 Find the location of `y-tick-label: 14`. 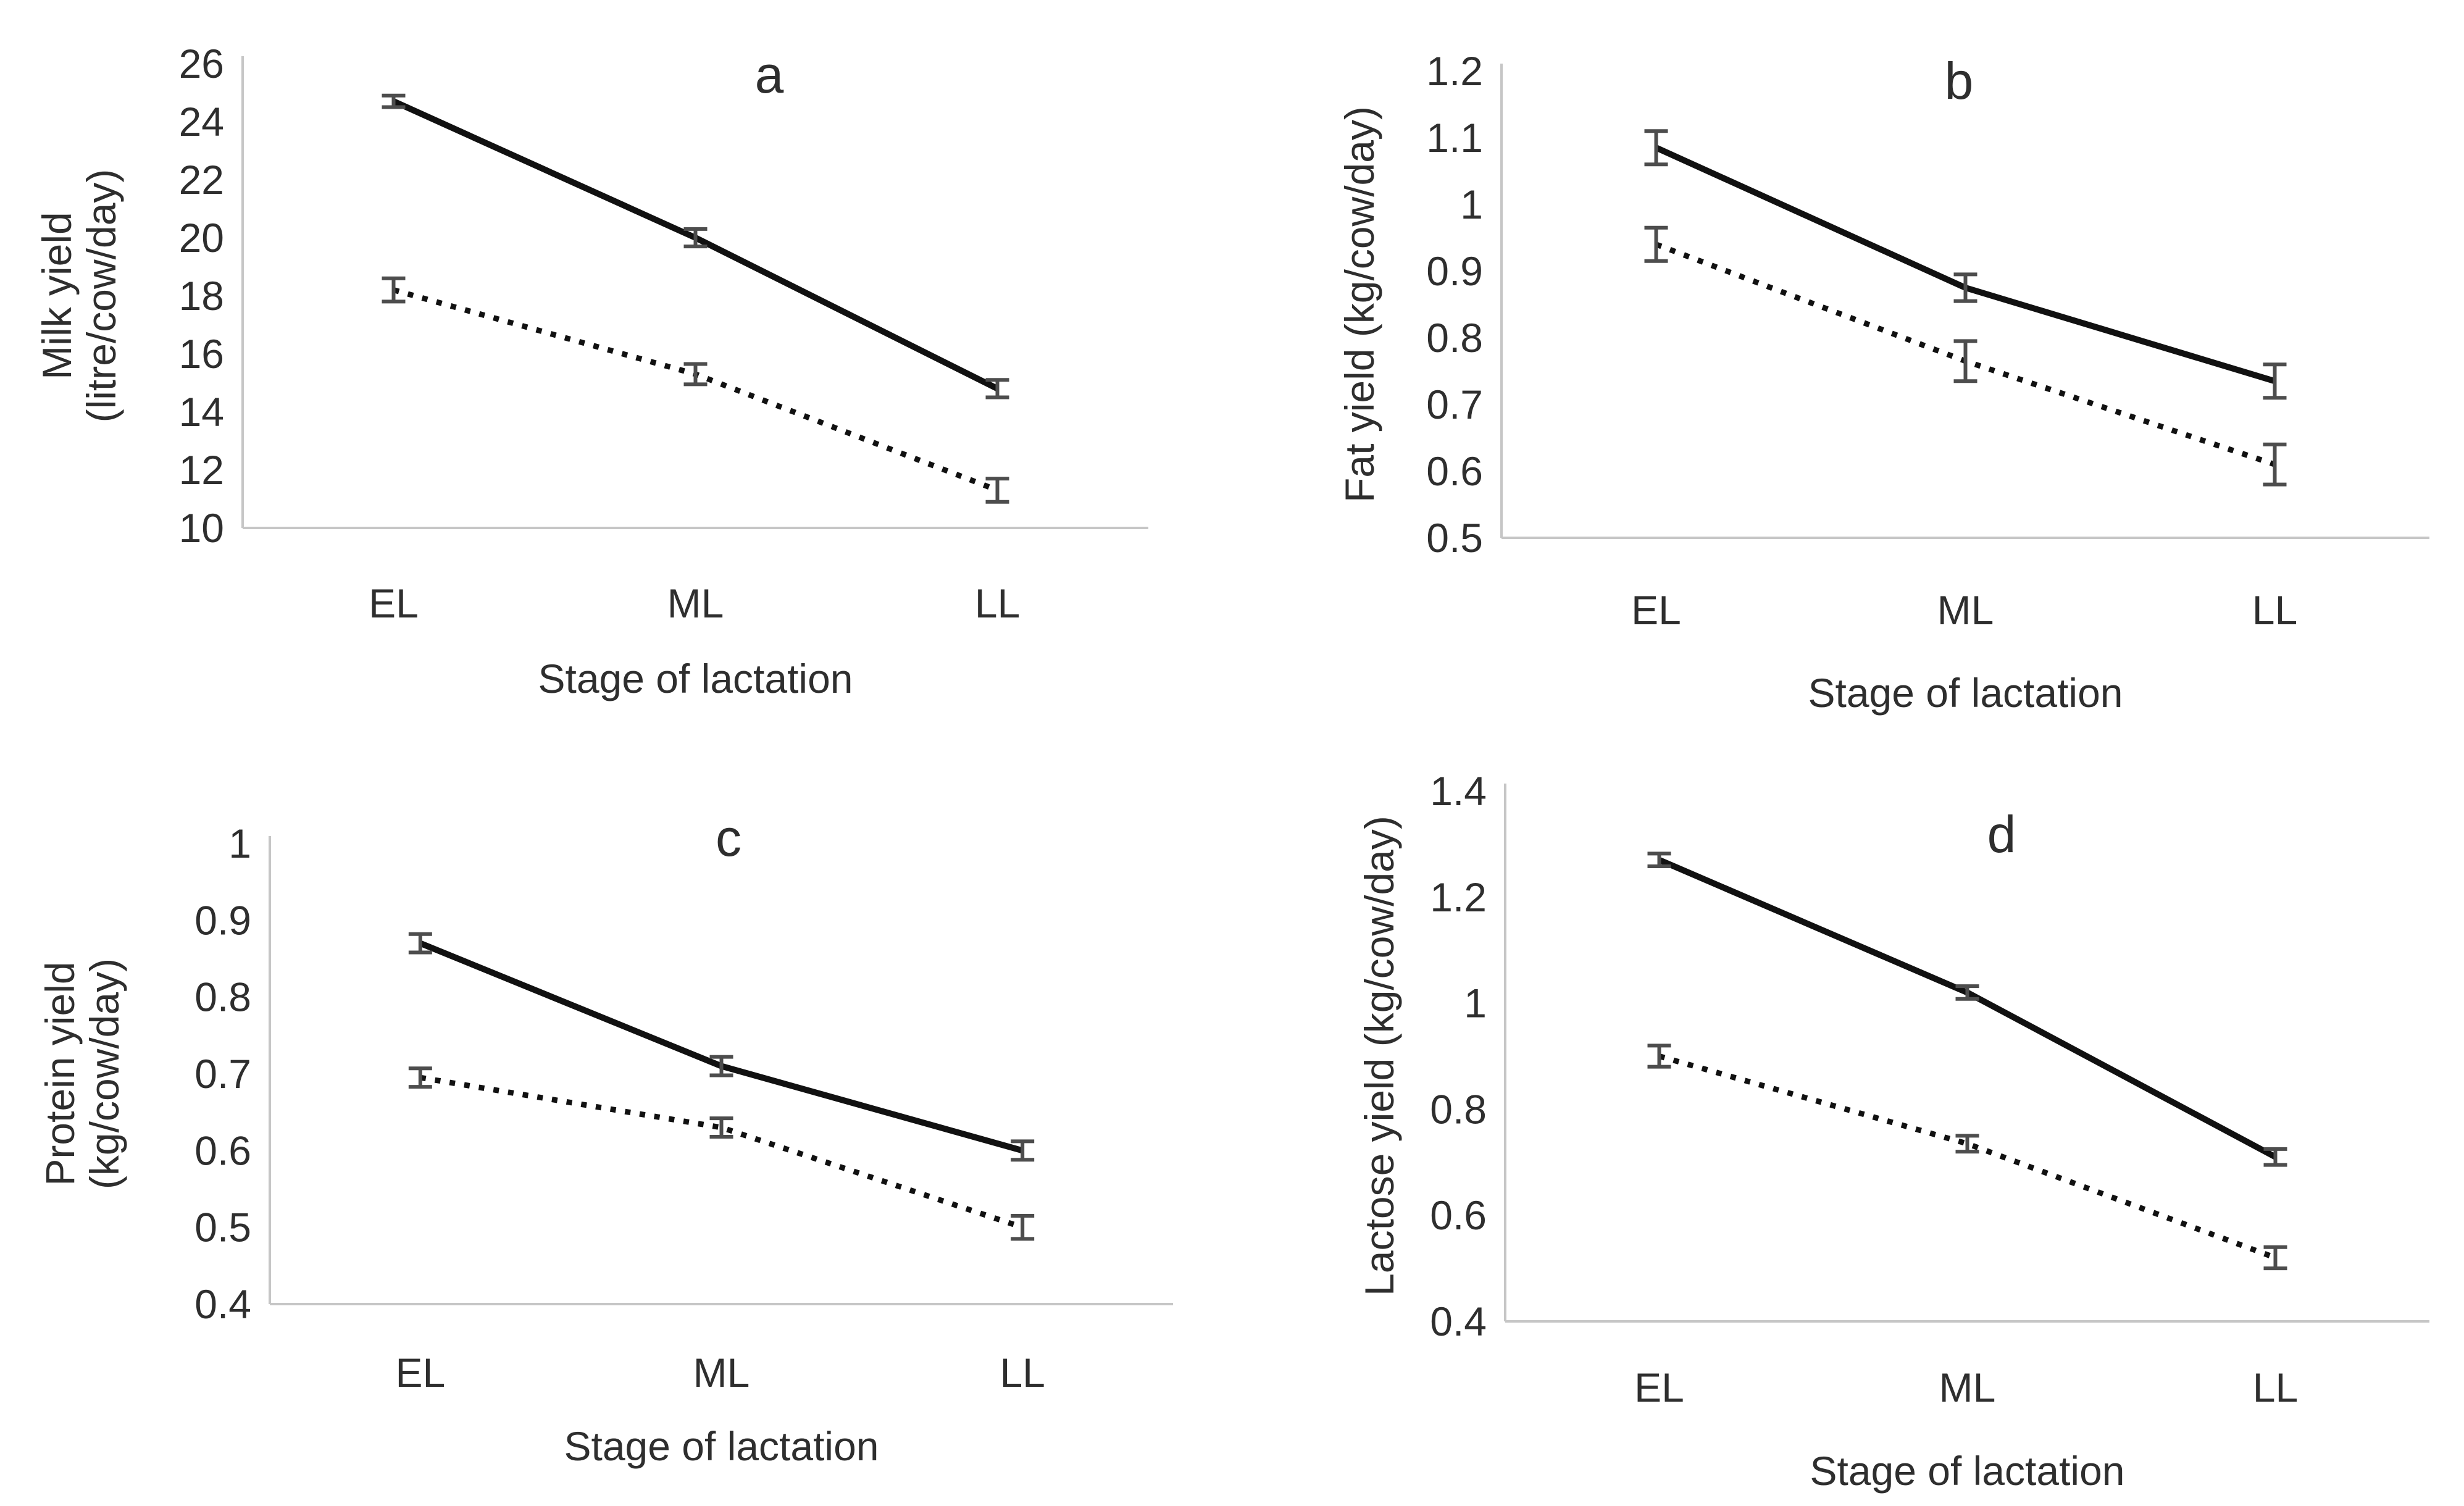

y-tick-label: 14 is located at coordinates (201, 412).